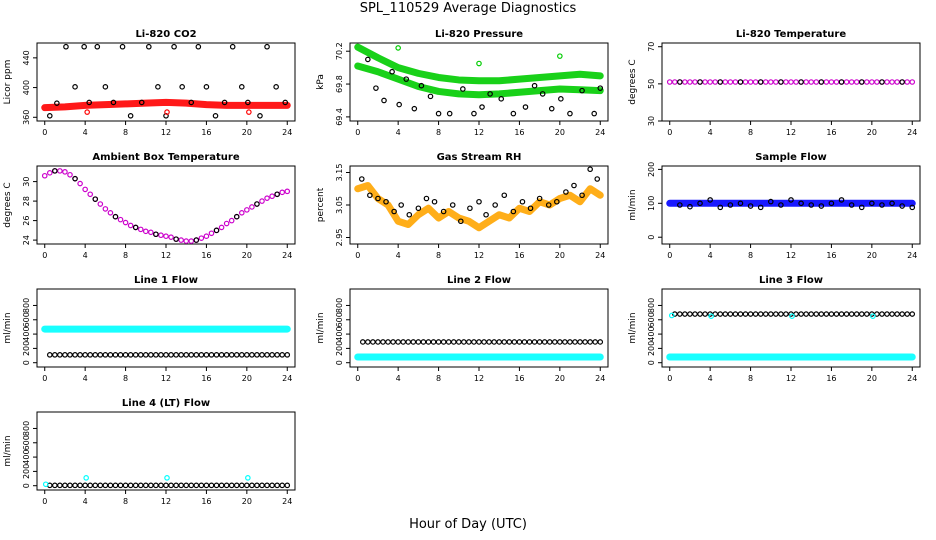 This screenshot has width=936, height=540. What do you see at coordinates (791, 255) in the screenshot?
I see `x-tick-label: 12` at bounding box center [791, 255].